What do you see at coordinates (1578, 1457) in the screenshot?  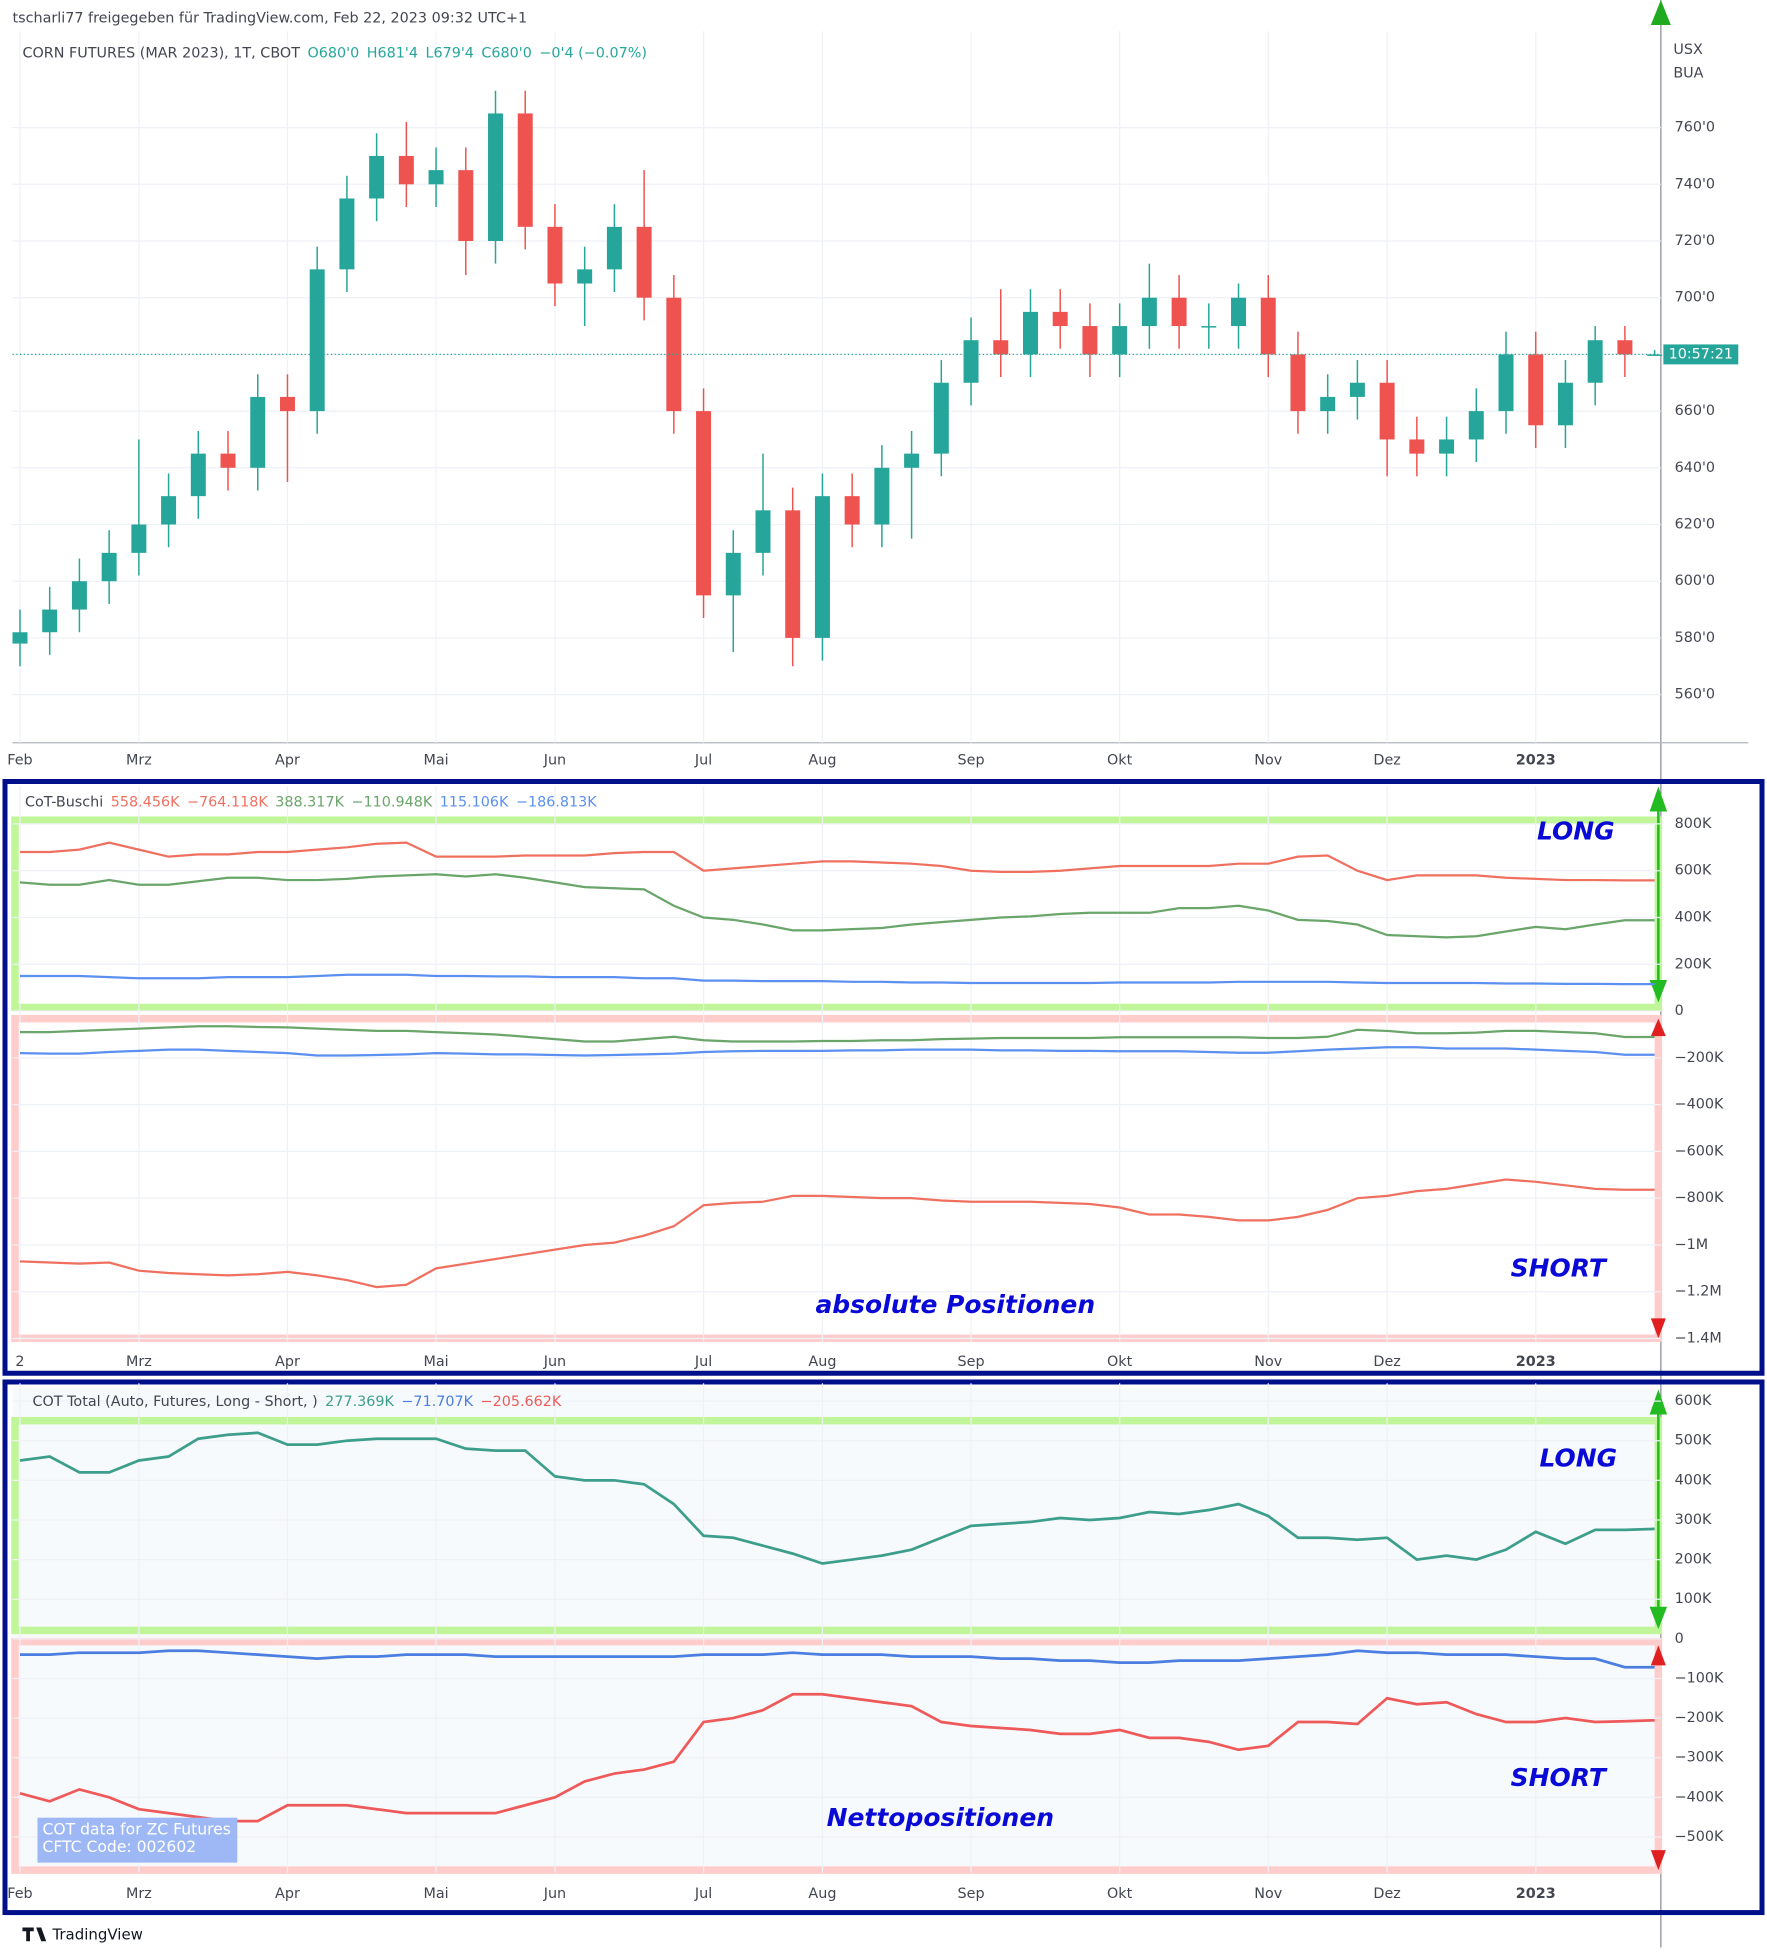 I see `annotation: LONG` at bounding box center [1578, 1457].